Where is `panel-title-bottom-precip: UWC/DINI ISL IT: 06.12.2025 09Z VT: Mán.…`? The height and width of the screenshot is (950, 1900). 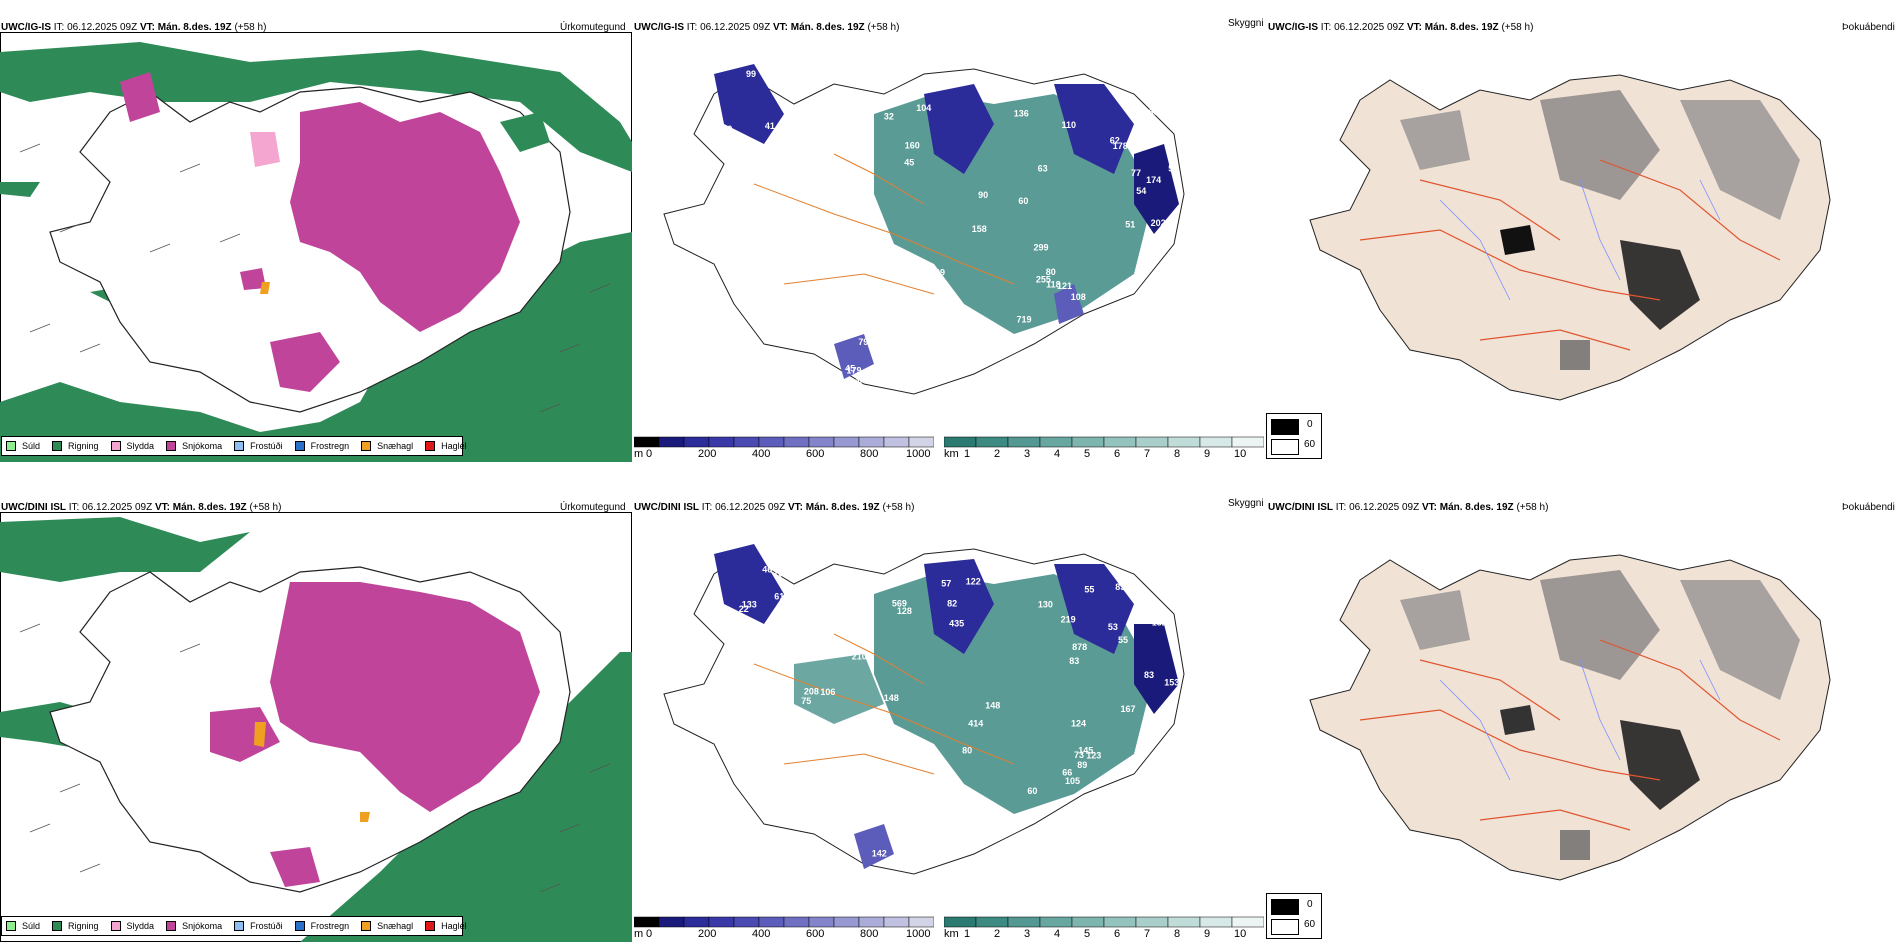
panel-title-bottom-precip: UWC/DINI ISL IT: 06.12.2025 09Z VT: Mán.… is located at coordinates (141, 507).